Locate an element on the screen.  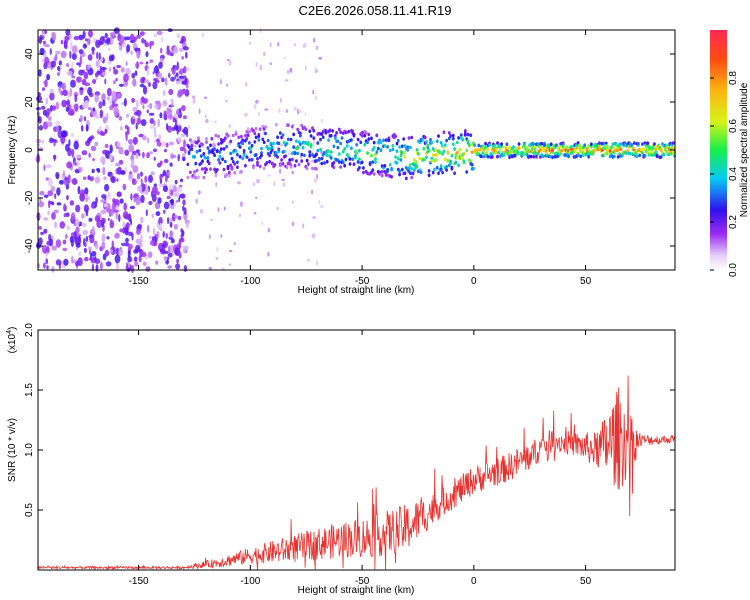
x-tick-label: 50 is located at coordinates (586, 581).